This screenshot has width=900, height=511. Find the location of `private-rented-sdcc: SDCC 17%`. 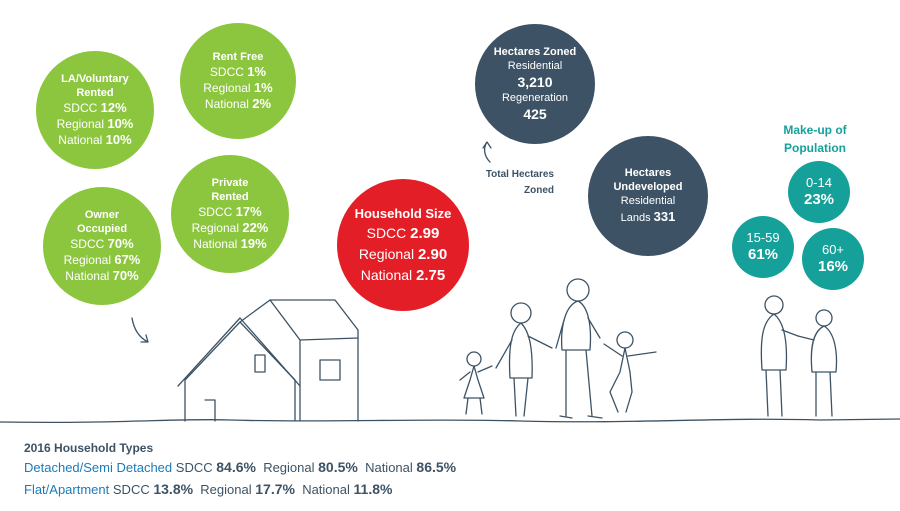

private-rented-sdcc: SDCC 17% is located at coordinates (230, 211).